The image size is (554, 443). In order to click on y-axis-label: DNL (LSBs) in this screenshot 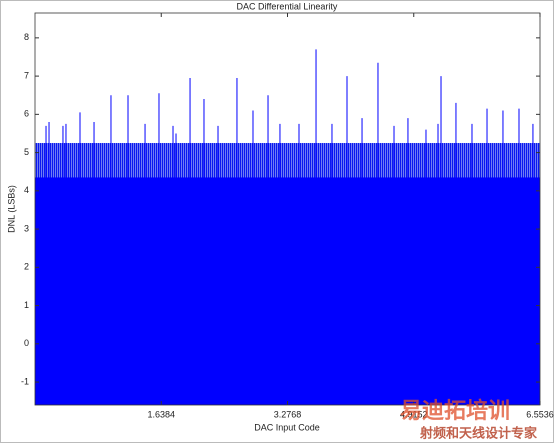, I will do `click(11, 209)`.